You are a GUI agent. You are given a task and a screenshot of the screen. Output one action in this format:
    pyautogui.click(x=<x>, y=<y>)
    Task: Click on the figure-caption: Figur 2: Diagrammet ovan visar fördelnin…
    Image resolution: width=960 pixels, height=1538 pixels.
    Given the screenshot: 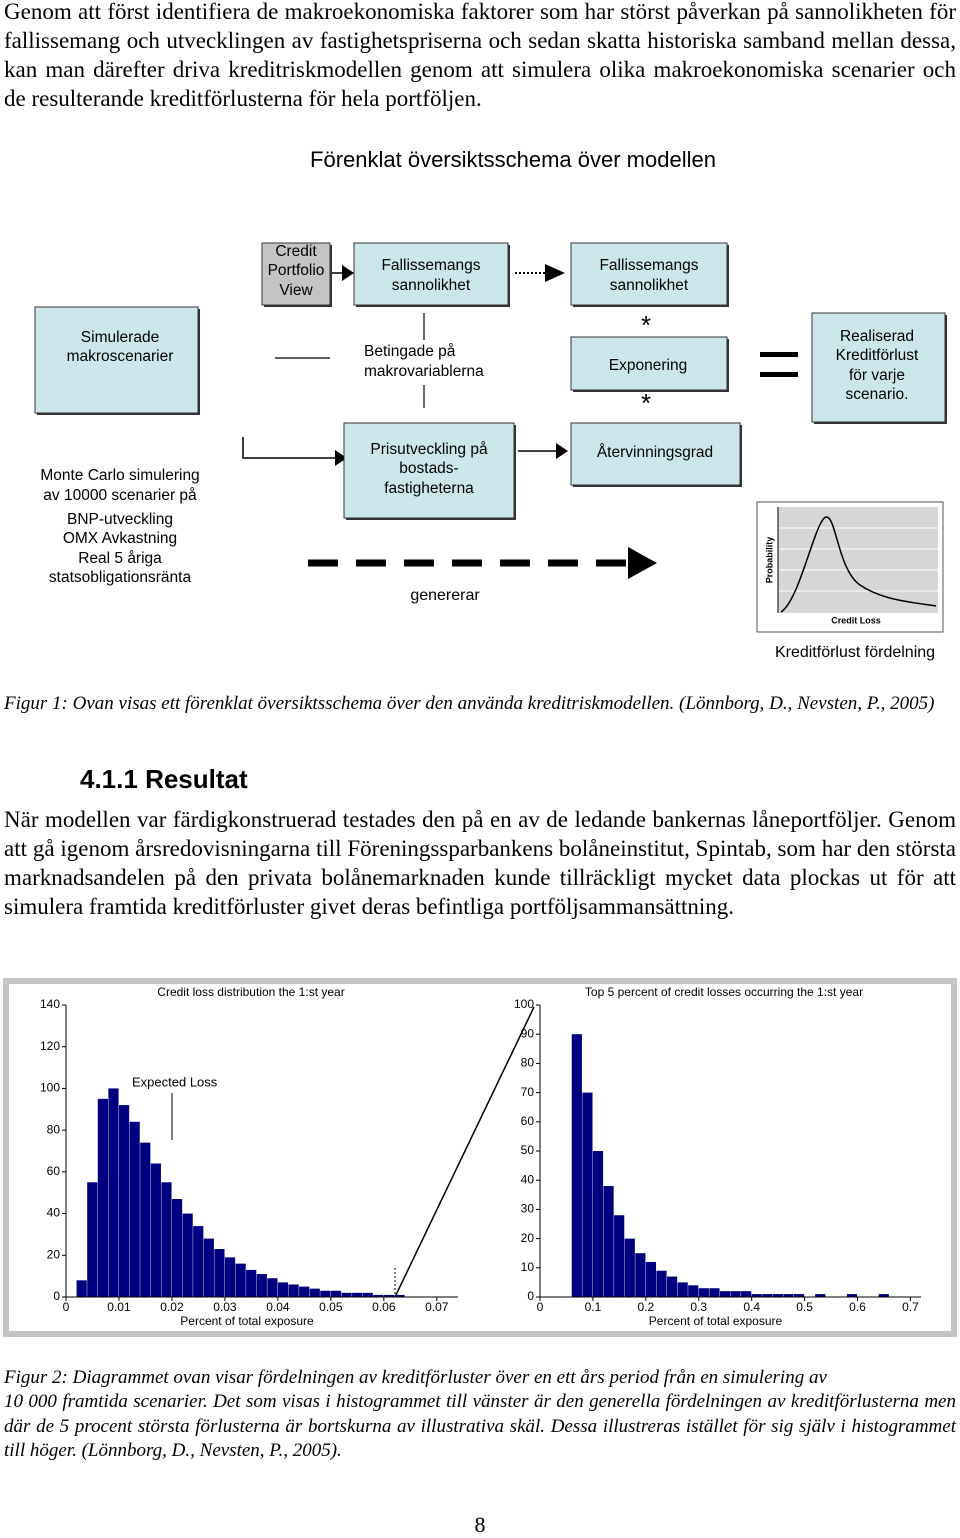 What is the action you would take?
    pyautogui.click(x=415, y=1377)
    